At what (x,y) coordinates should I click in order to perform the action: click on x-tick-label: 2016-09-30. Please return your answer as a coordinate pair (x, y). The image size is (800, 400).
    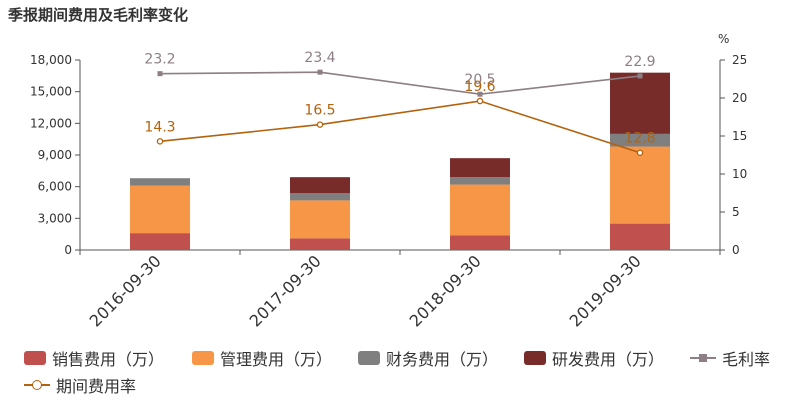
    Looking at the image, I should click on (125, 290).